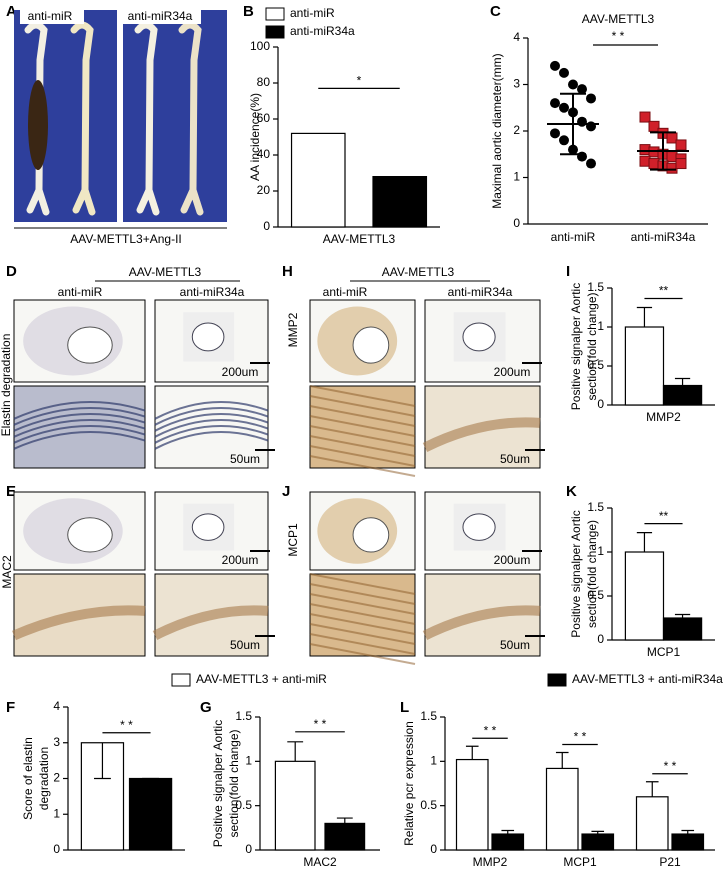  I want to click on column-label: anti-miR, so click(345, 292).